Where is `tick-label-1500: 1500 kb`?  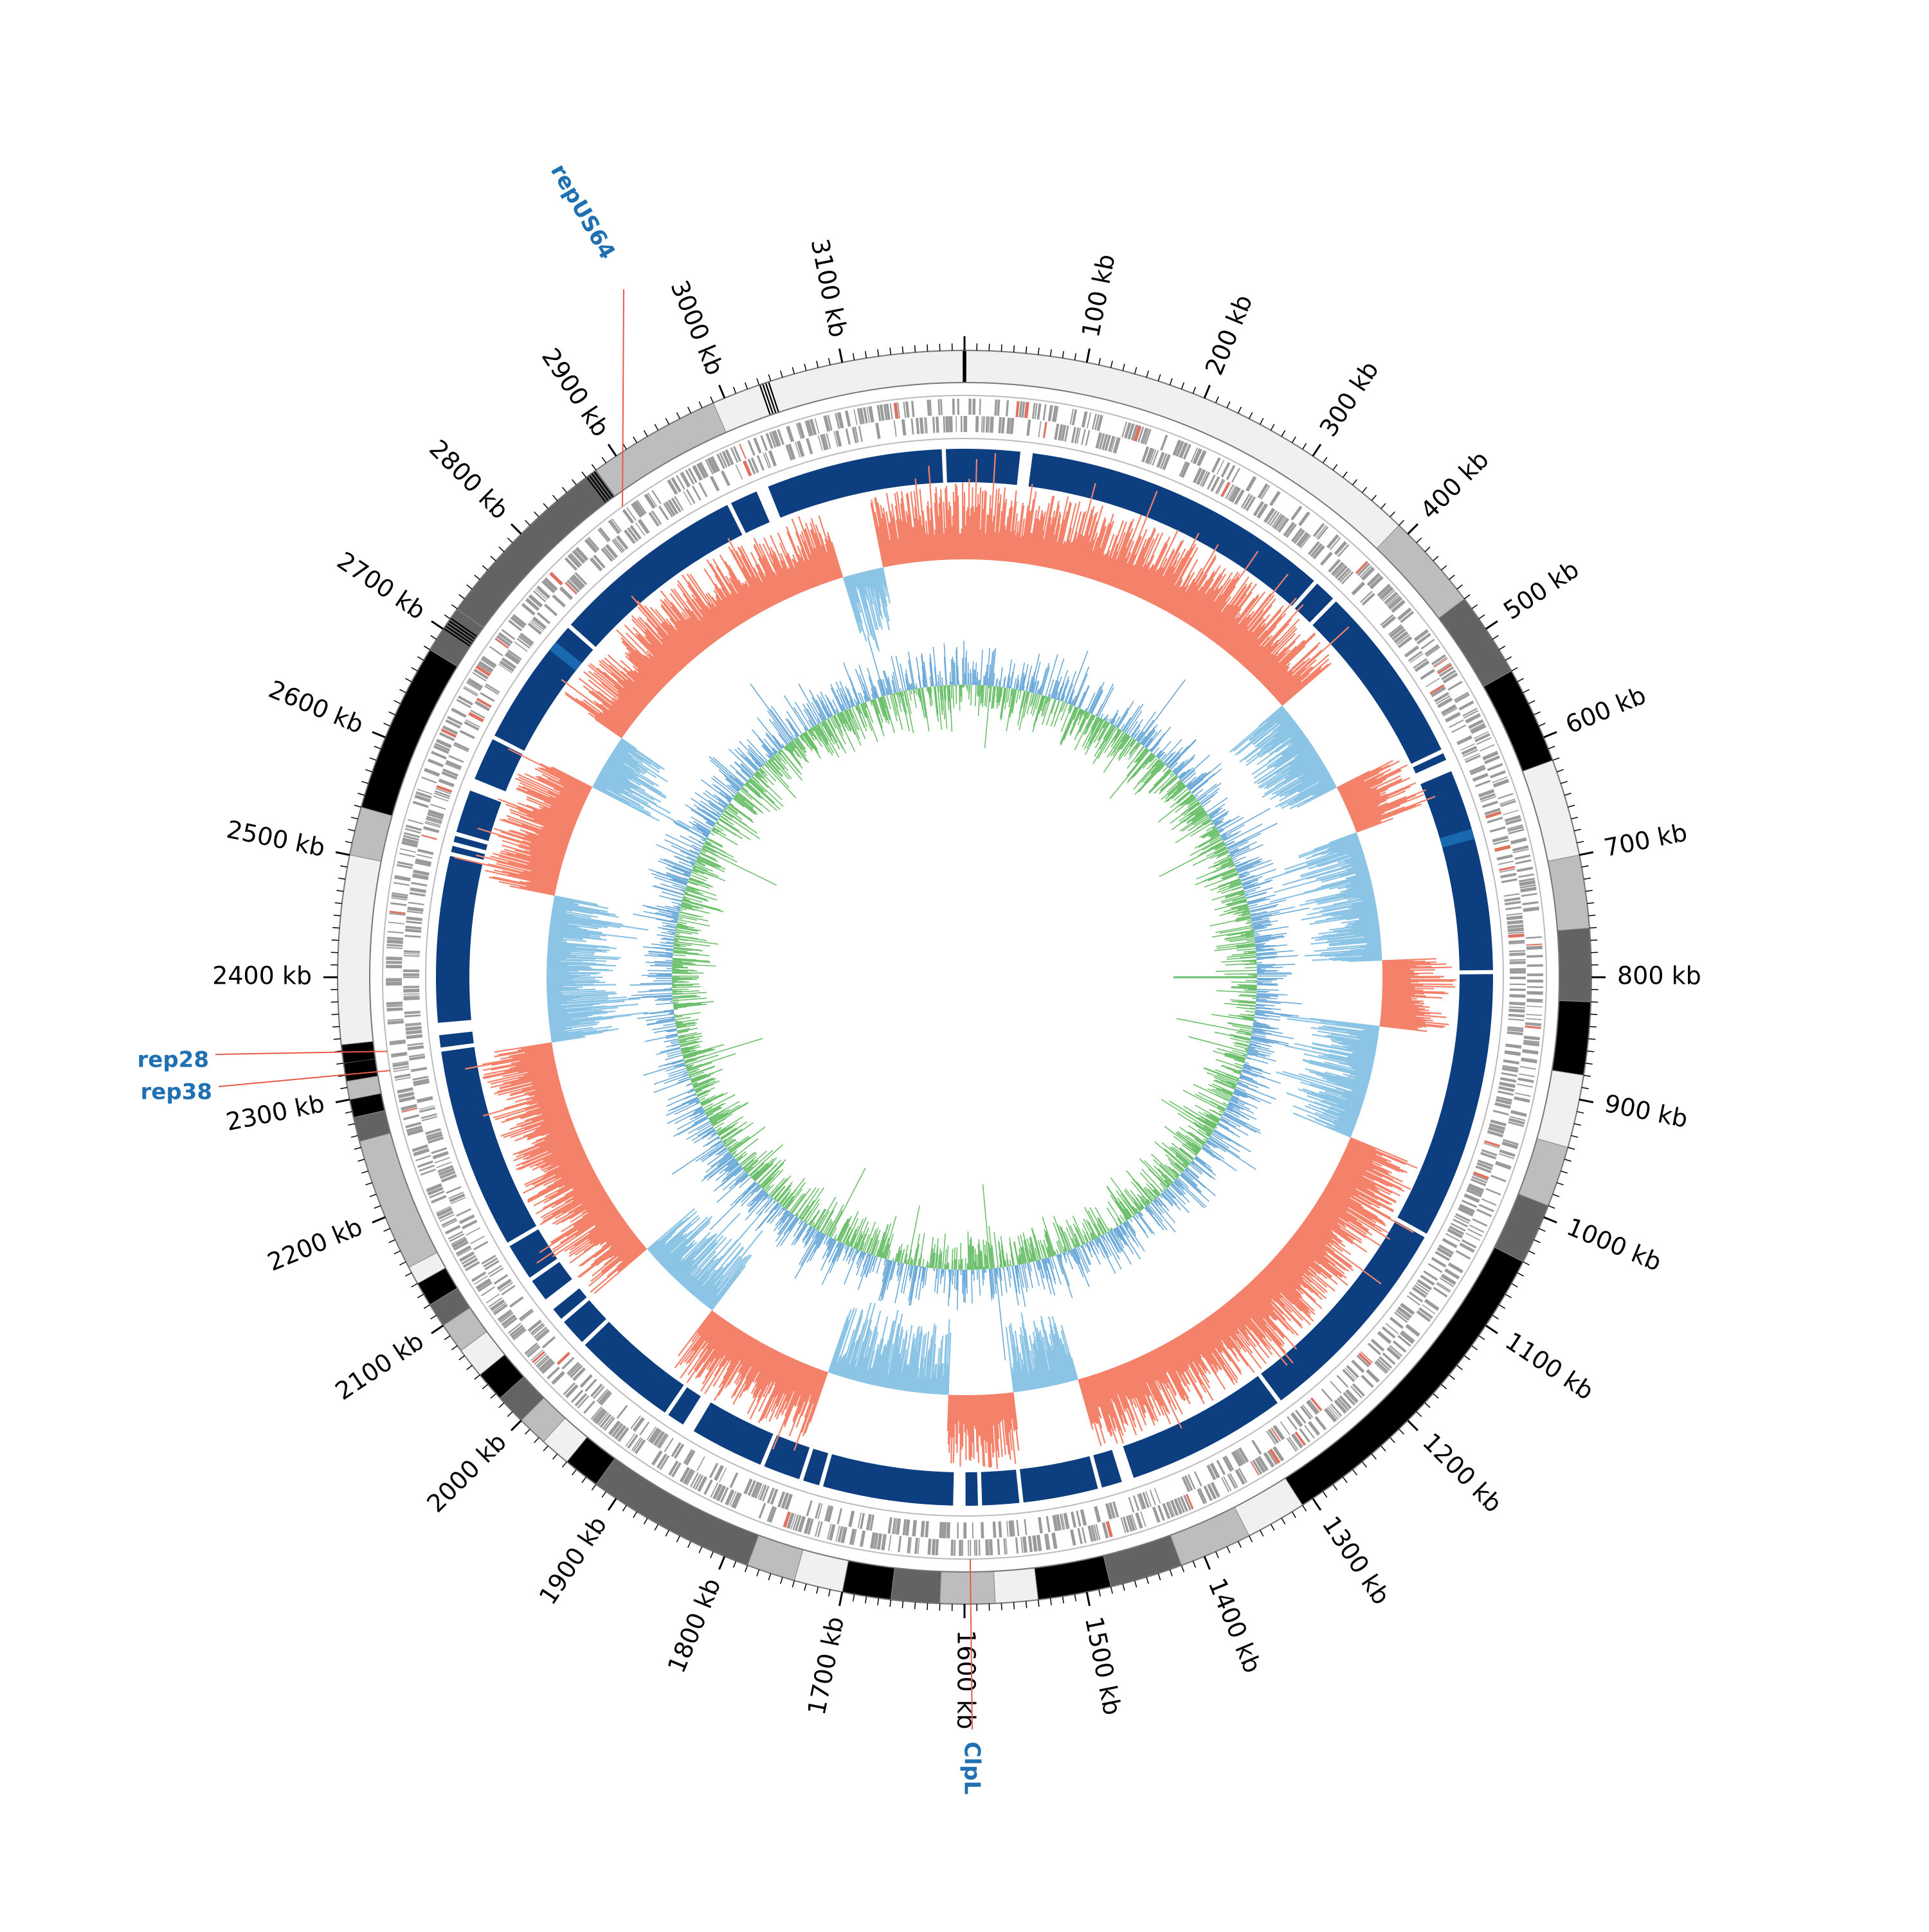
tick-label-1500: 1500 kb is located at coordinates (1103, 1666).